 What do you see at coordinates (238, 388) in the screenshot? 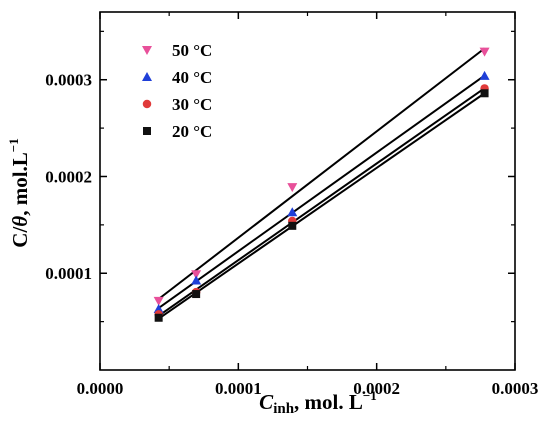
I see `x-tick-label: 0.0001` at bounding box center [238, 388].